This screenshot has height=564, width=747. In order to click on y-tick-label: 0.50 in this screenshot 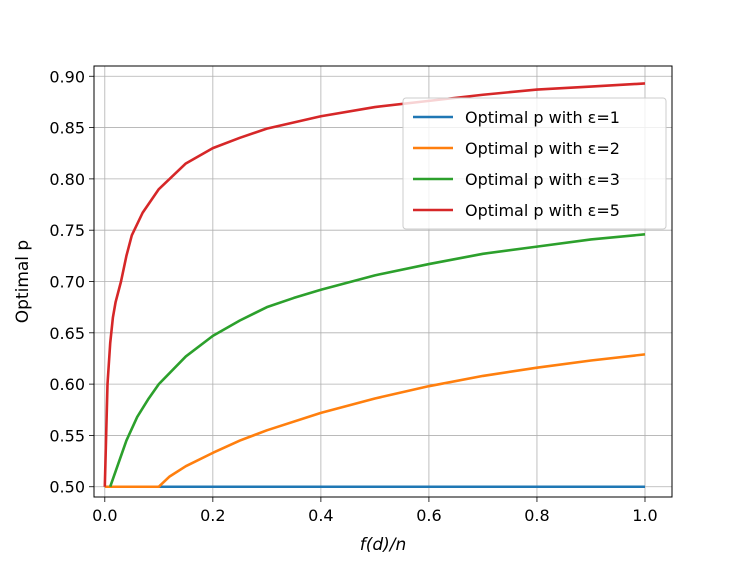, I will do `click(67, 487)`.